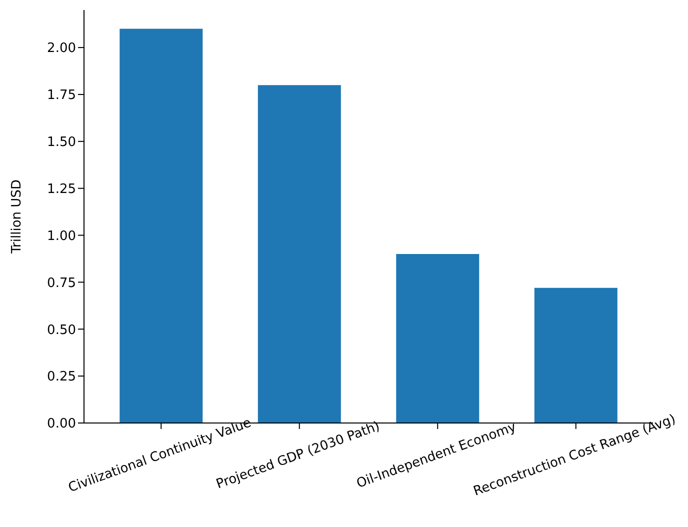 The width and height of the screenshot is (688, 527). What do you see at coordinates (61, 96) in the screenshot?
I see `y-tick-label: 1.75` at bounding box center [61, 96].